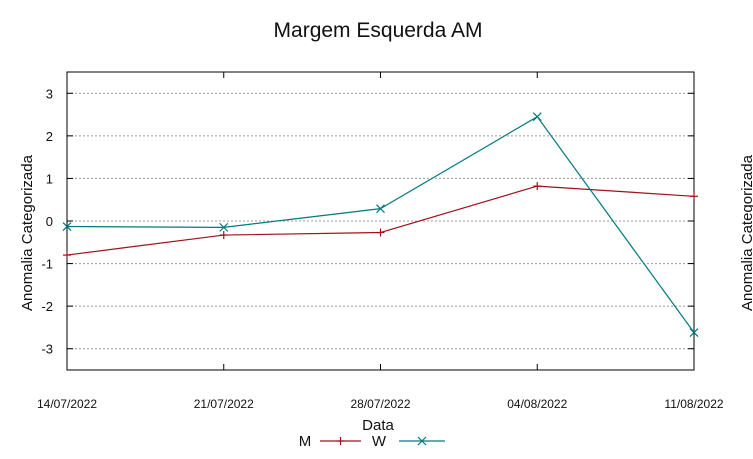  What do you see at coordinates (49, 221) in the screenshot?
I see `y-tick-label: 0` at bounding box center [49, 221].